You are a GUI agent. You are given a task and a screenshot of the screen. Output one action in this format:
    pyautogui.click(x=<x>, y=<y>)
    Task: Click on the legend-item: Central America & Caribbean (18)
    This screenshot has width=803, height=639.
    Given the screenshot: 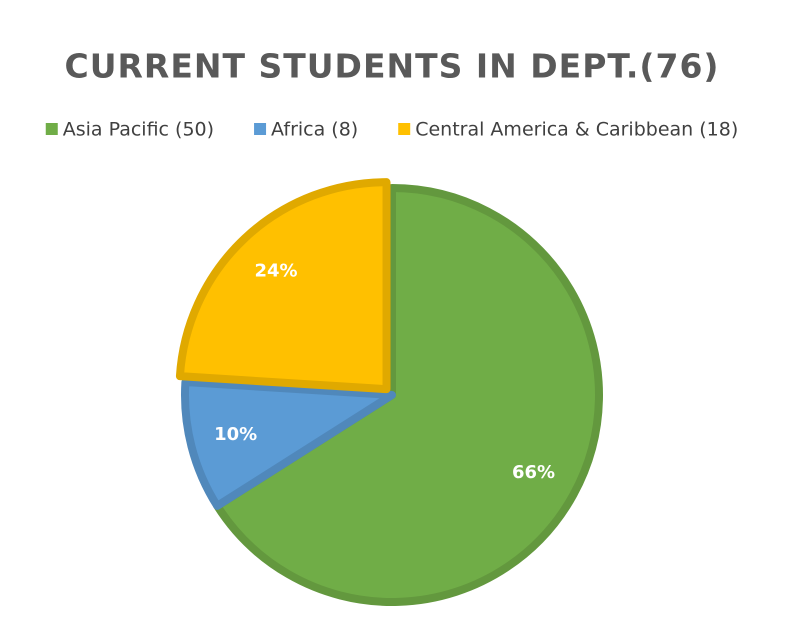 What is the action you would take?
    pyautogui.click(x=568, y=130)
    